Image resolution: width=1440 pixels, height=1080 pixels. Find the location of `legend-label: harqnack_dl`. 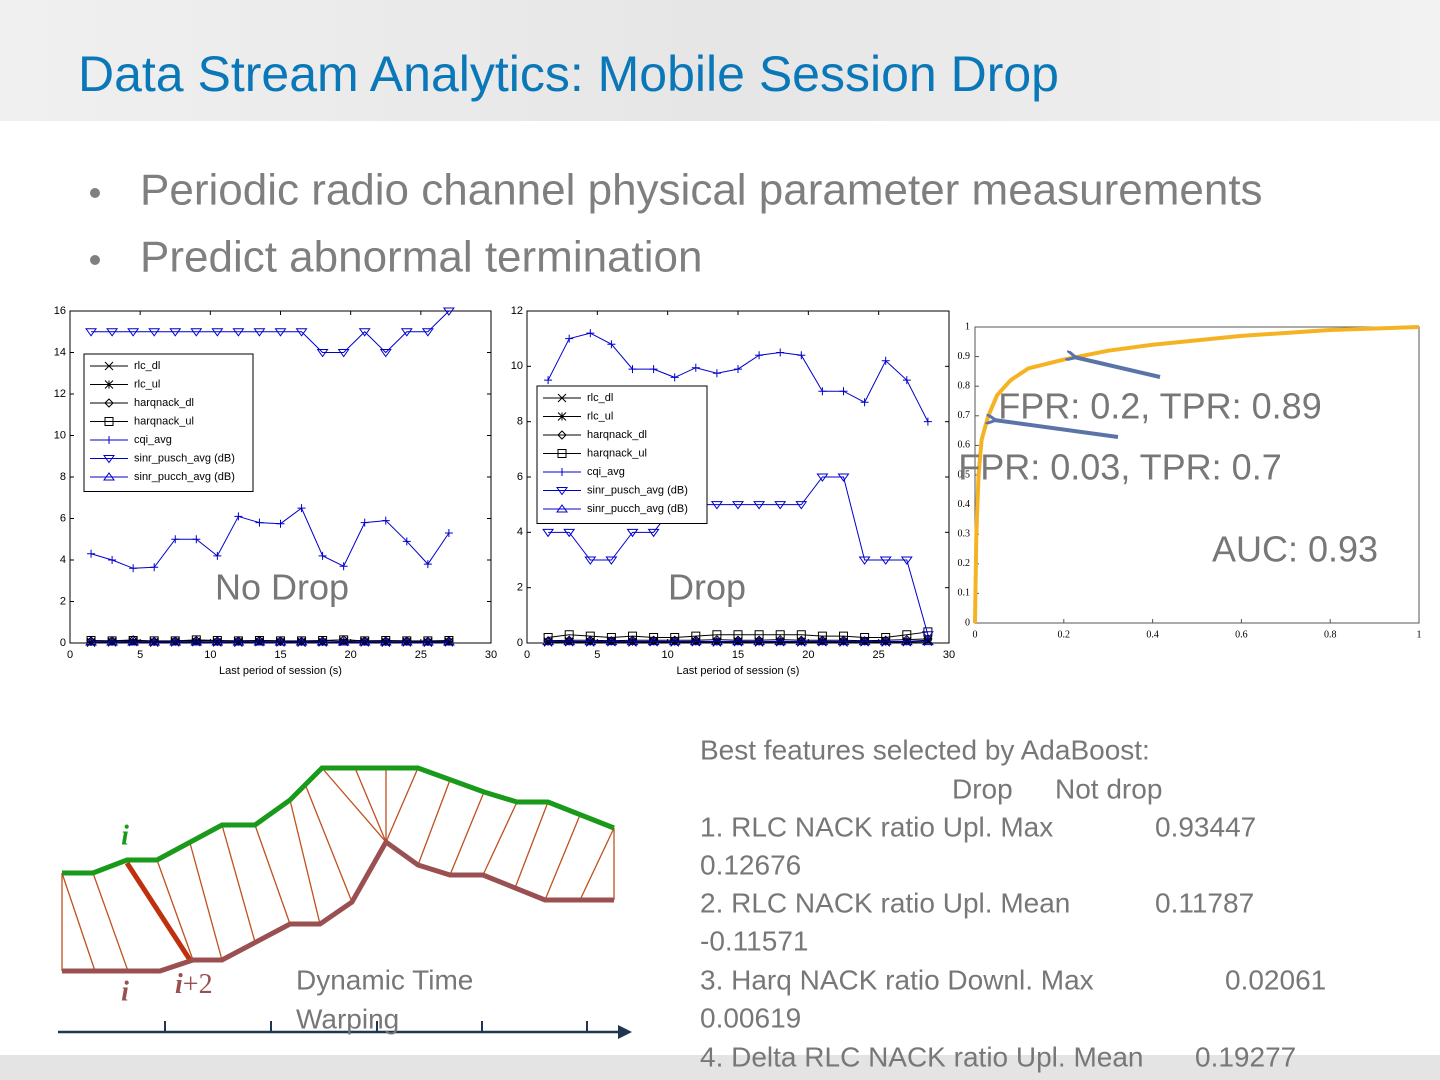

legend-label: harqnack_dl is located at coordinates (164, 403).